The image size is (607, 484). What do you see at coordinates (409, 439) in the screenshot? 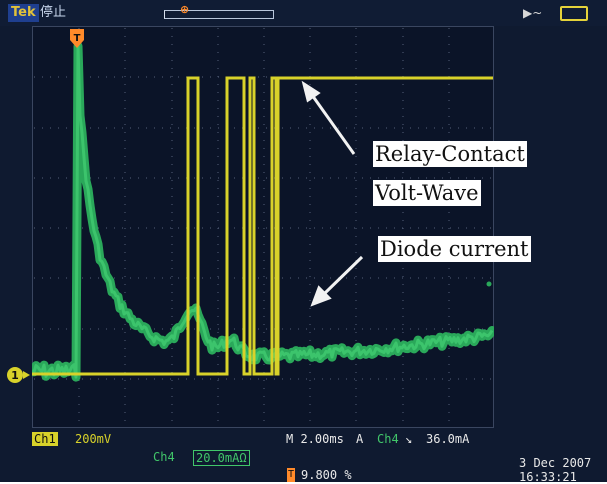
I see `trigger-slope-icon: ↘` at bounding box center [409, 439].